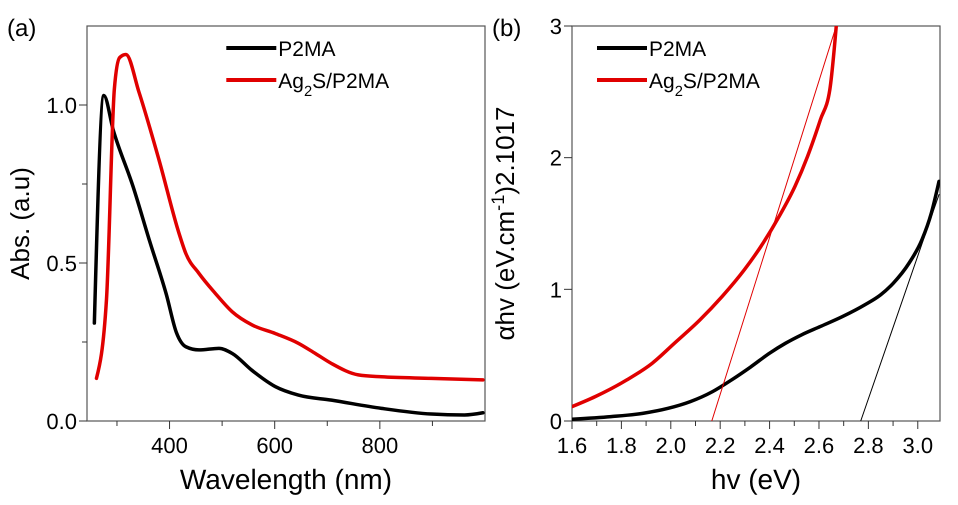 The height and width of the screenshot is (505, 958). Describe the element at coordinates (21, 28) in the screenshot. I see `chart-title: (a)` at that location.